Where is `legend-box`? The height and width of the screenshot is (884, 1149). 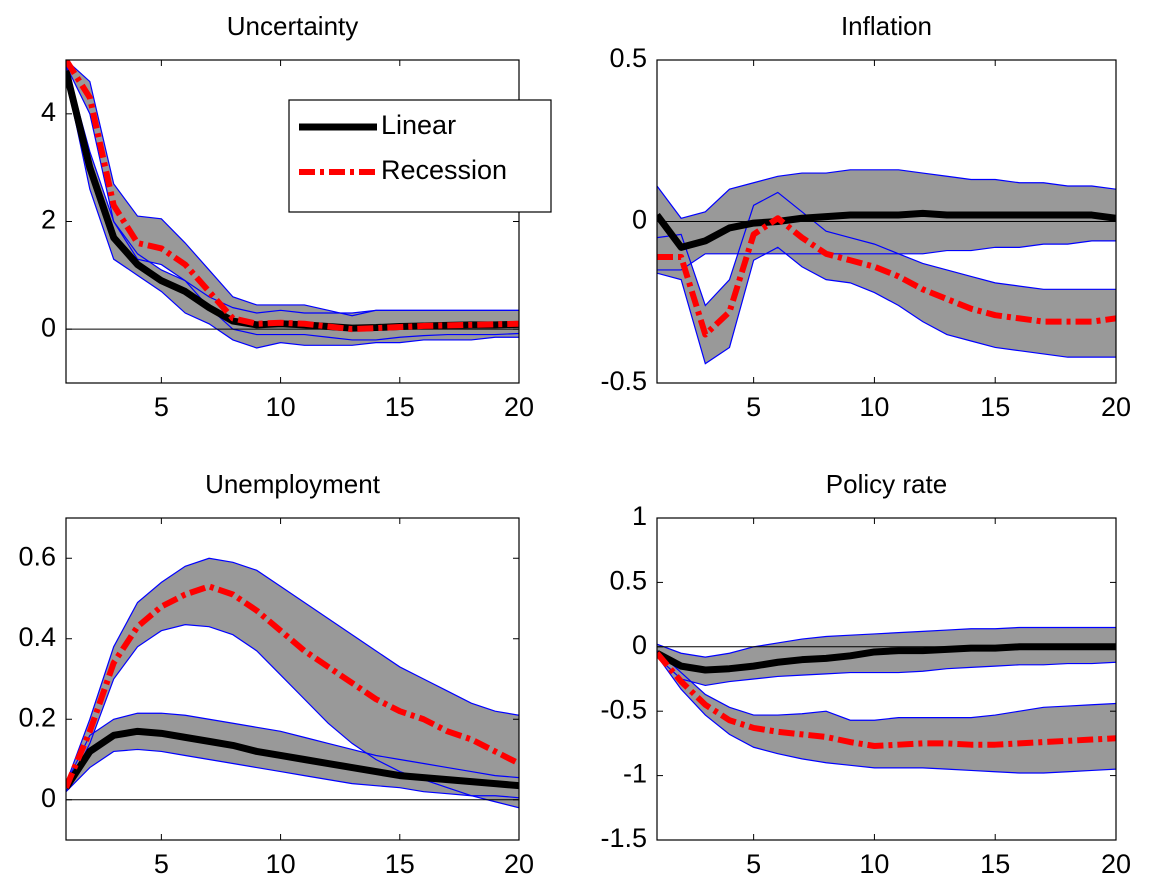 legend-box is located at coordinates (420, 156).